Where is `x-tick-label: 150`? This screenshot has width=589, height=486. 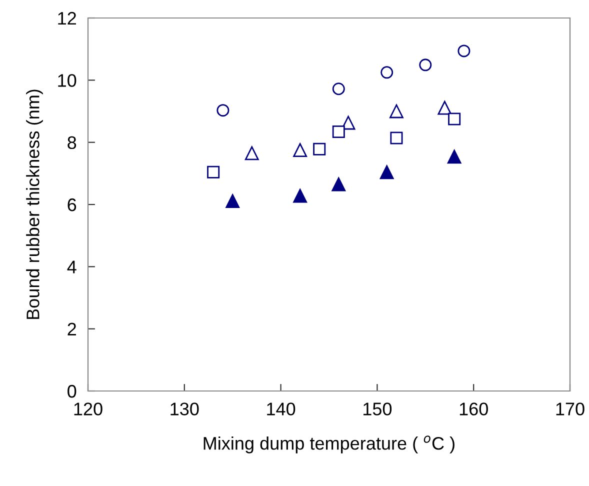
x-tick-label: 150 is located at coordinates (378, 409).